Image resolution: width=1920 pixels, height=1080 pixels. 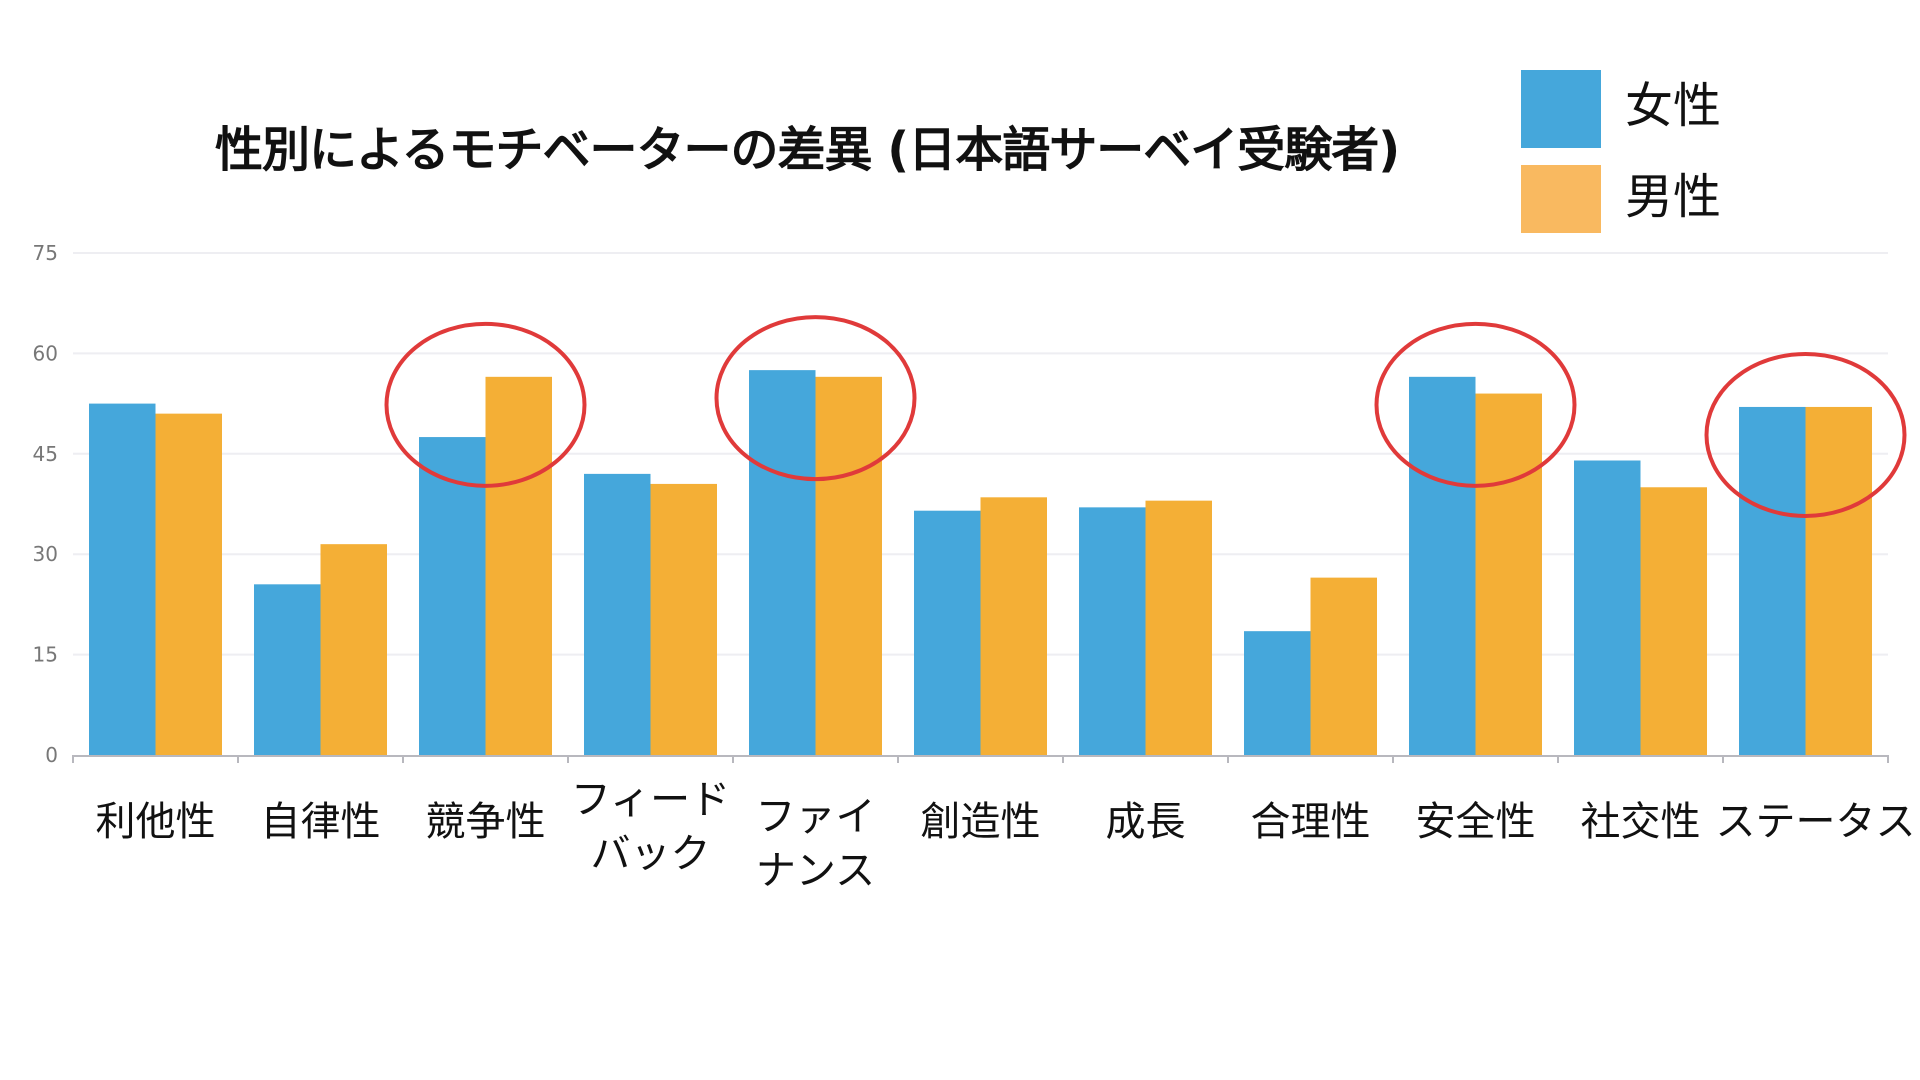 What do you see at coordinates (1815, 822) in the screenshot?
I see `x-axis-label: ステータス` at bounding box center [1815, 822].